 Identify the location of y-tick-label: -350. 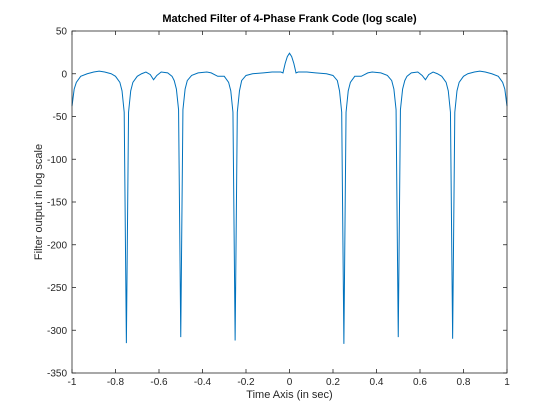
(57, 374).